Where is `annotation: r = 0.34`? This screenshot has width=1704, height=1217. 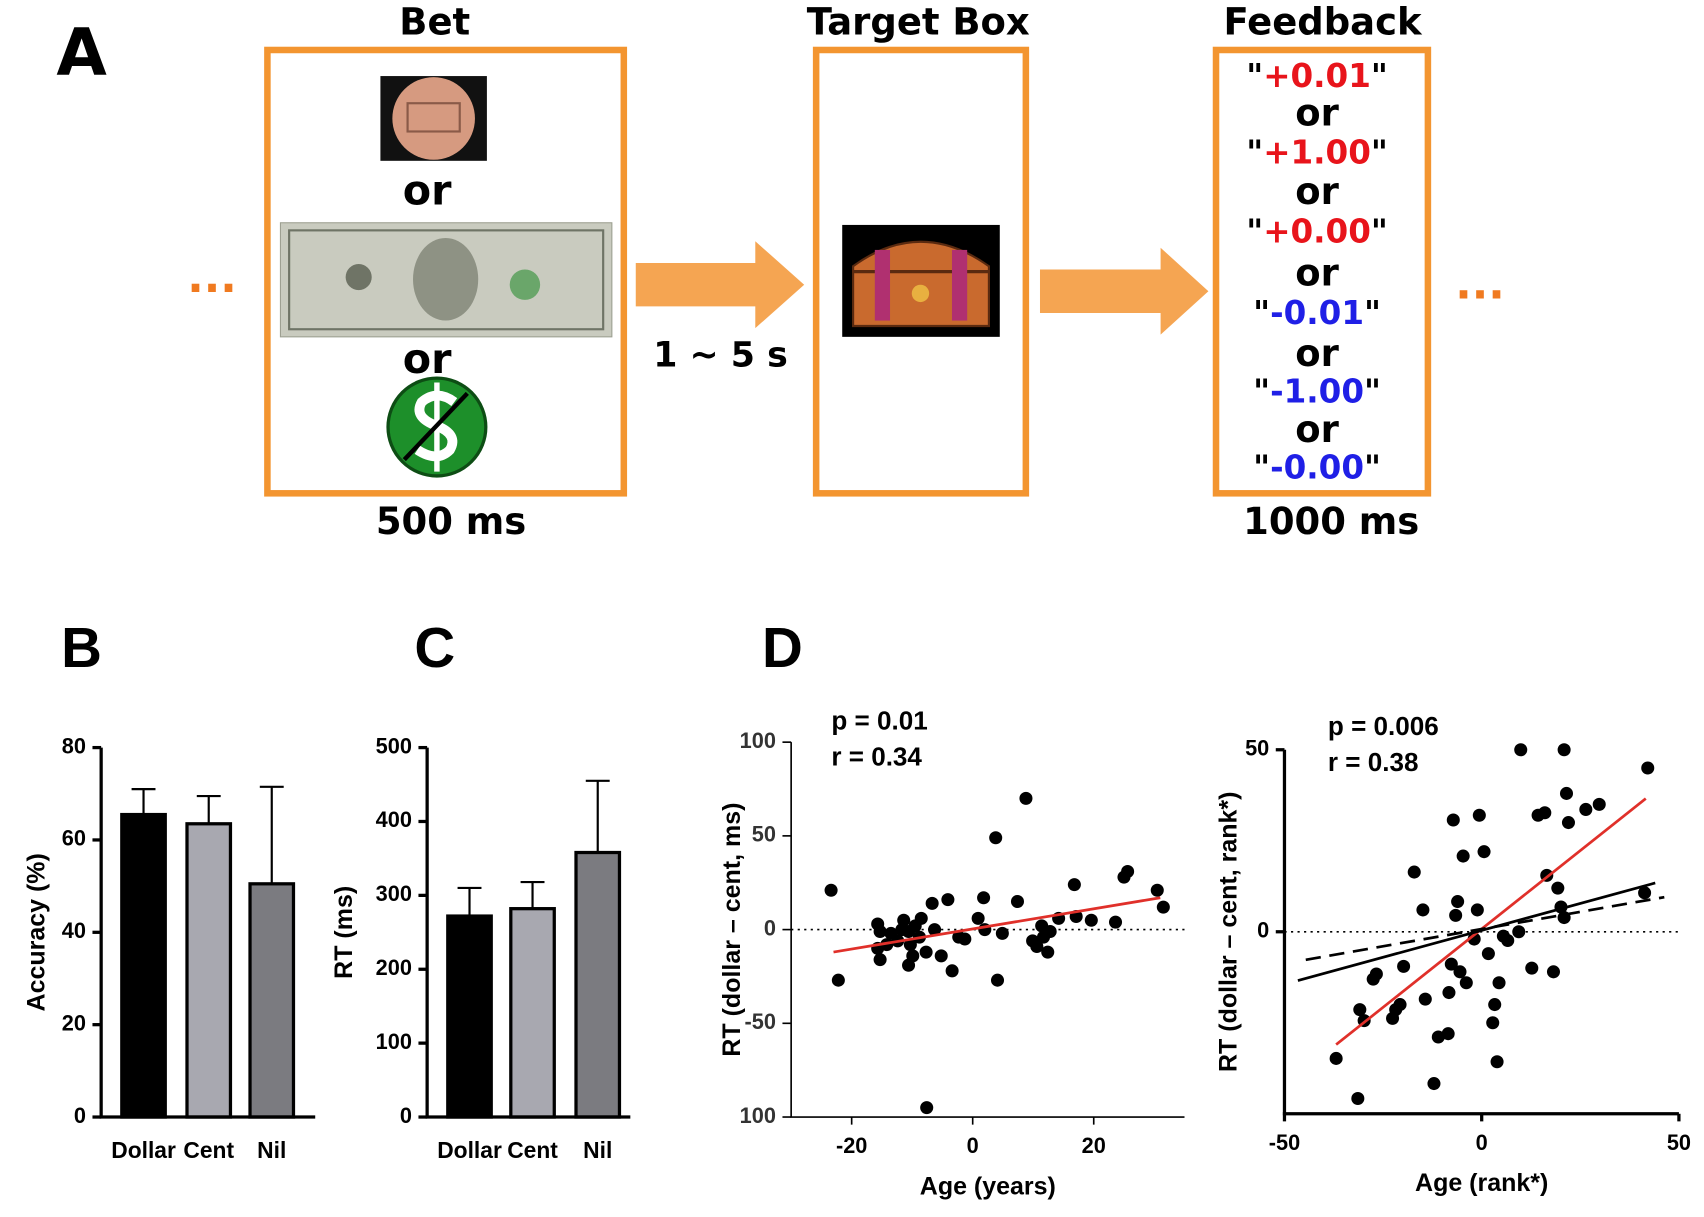 annotation: r = 0.34 is located at coordinates (876, 756).